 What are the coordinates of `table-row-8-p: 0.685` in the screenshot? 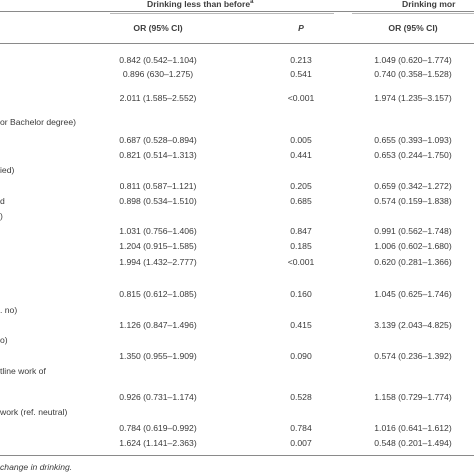 It's located at (301, 201).